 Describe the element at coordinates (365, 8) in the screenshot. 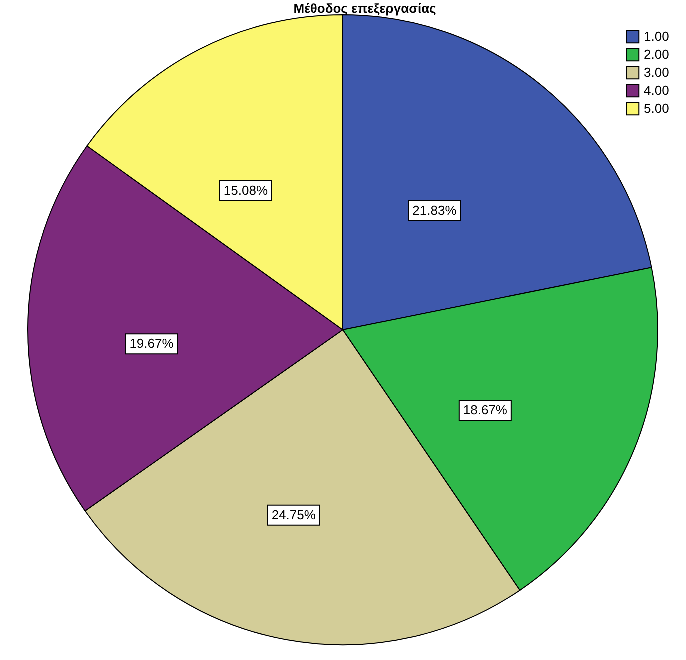

I see `chart-title: Μέθοδος επεξεργασίας` at that location.